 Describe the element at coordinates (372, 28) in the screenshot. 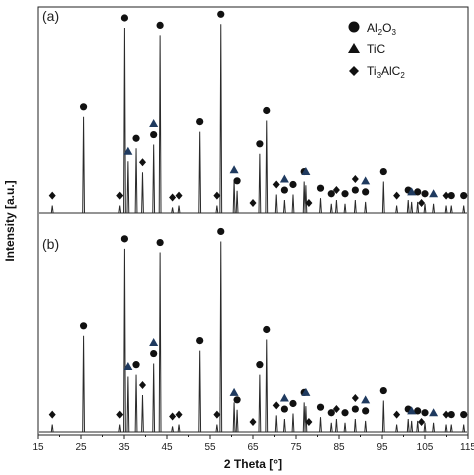

I see `legend-al2o3-part1: Al` at that location.